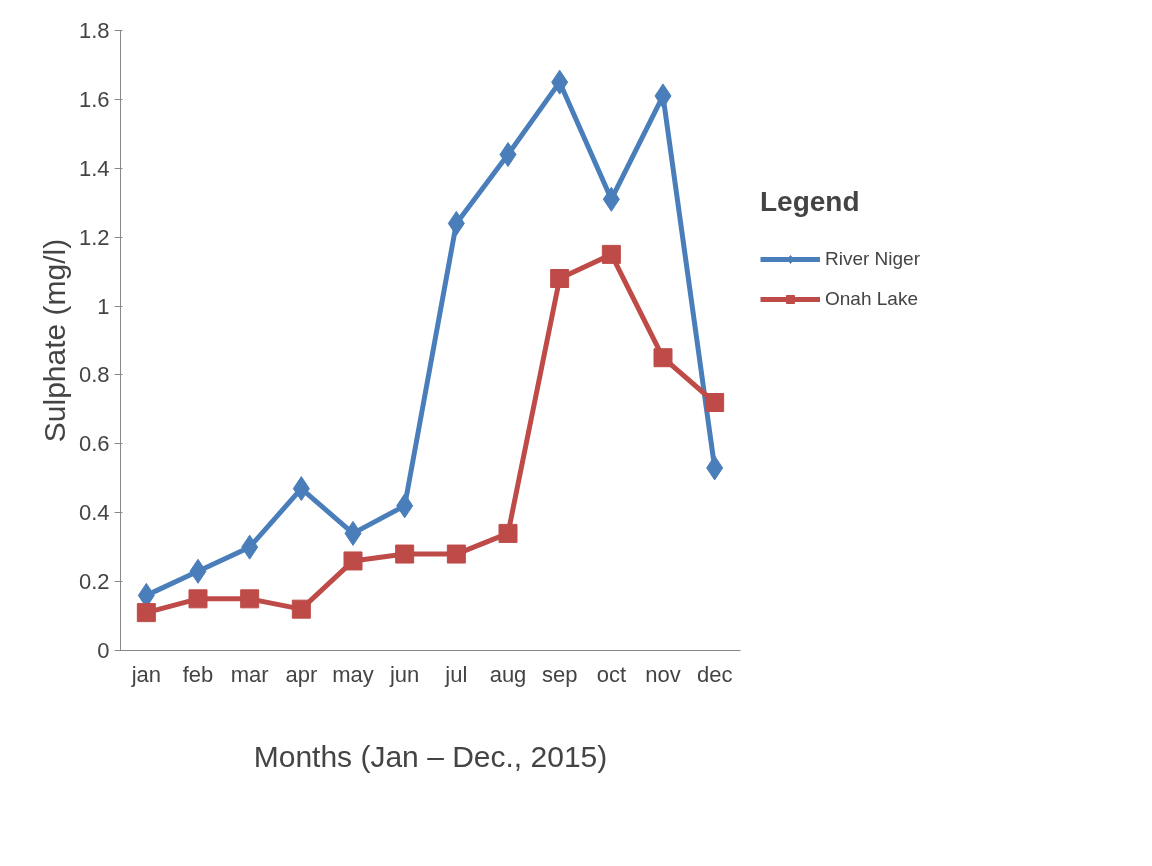 The width and height of the screenshot is (1152, 866). Describe the element at coordinates (94, 375) in the screenshot. I see `y-tick-label: 0.8` at that location.